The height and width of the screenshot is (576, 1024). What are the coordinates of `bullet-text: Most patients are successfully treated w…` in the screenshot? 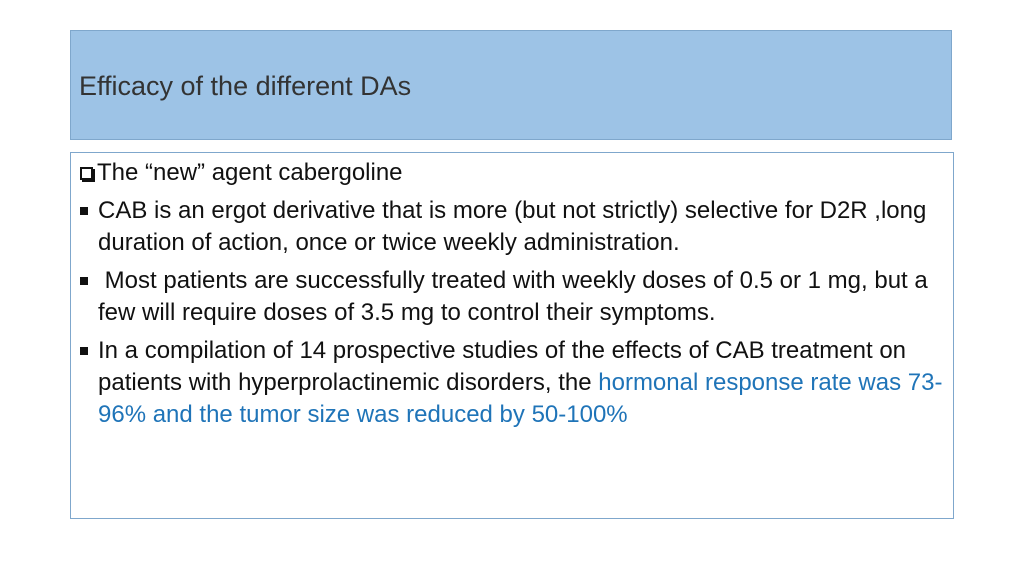 It's located at (516, 296).